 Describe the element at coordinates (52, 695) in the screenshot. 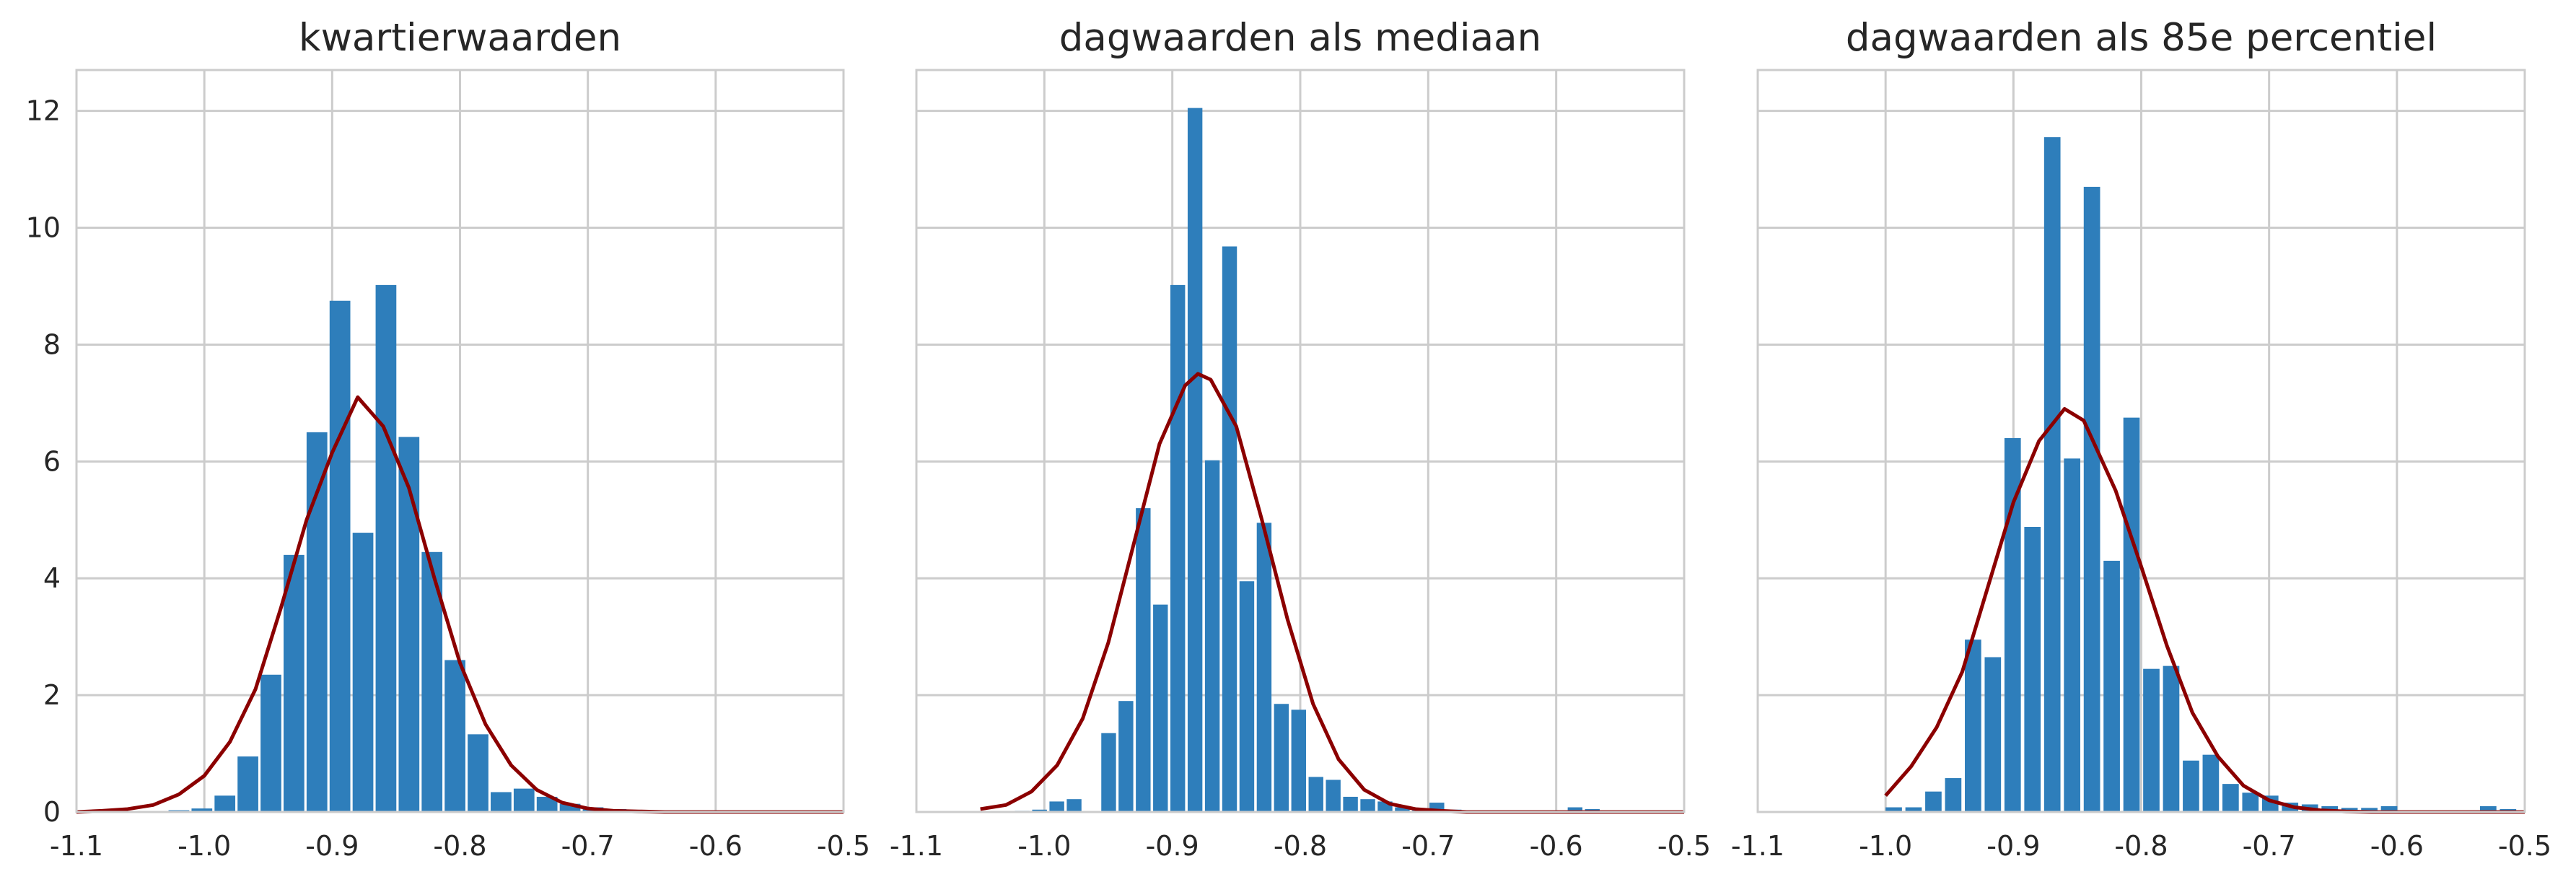

I see `y-tick-label: 2` at that location.